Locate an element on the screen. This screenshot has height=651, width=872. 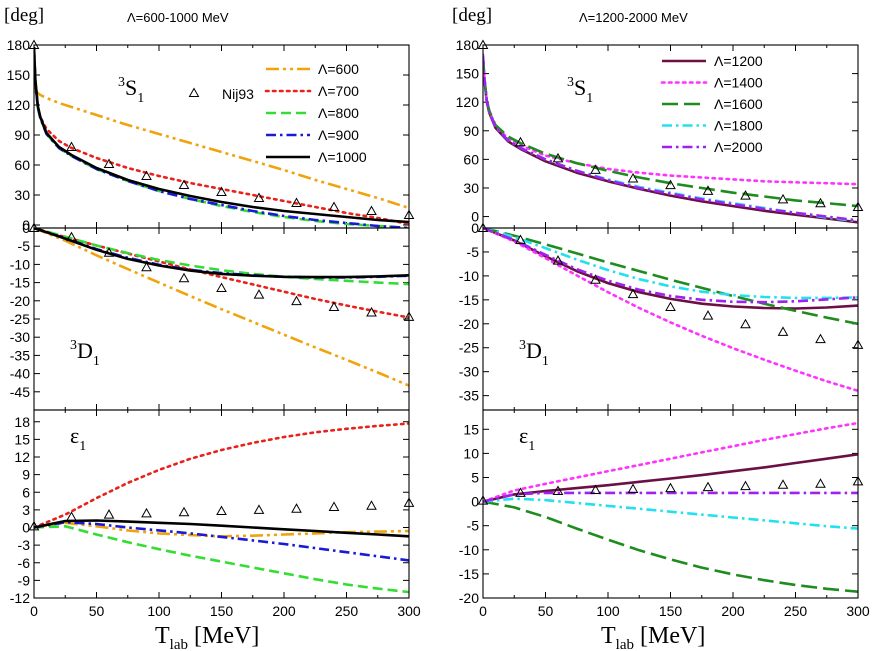
series-line-L900 is located at coordinates (221, 541).